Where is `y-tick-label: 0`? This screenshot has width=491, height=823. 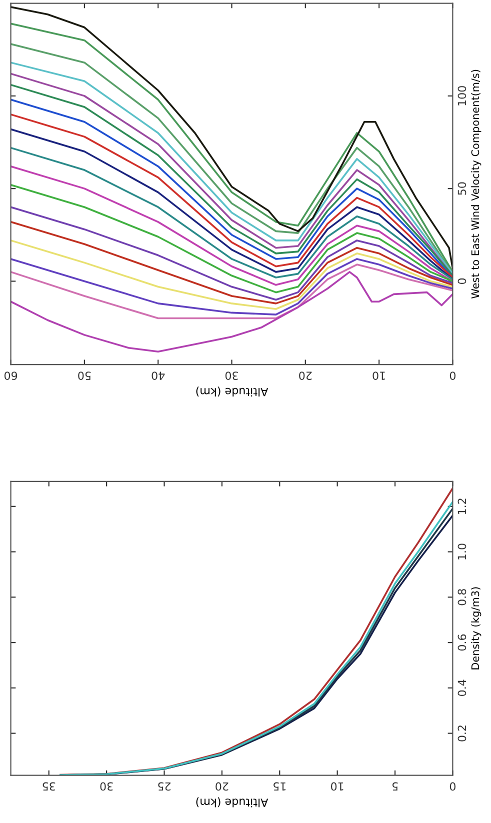
y-tick-label: 0 is located at coordinates (462, 281).